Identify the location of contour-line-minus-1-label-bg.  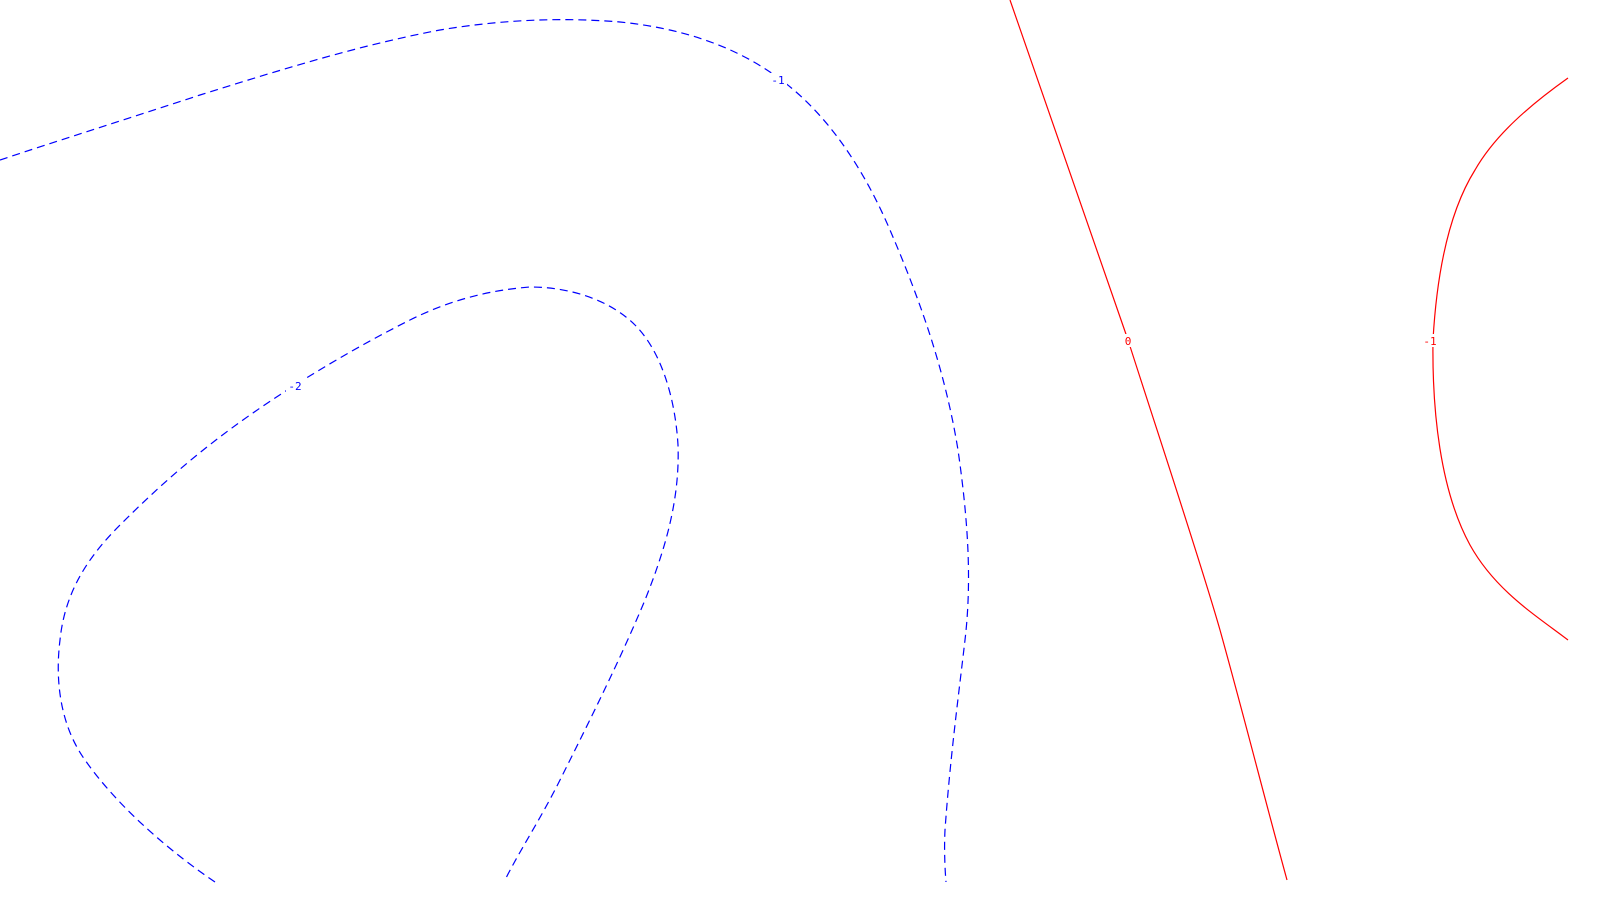
(778, 79).